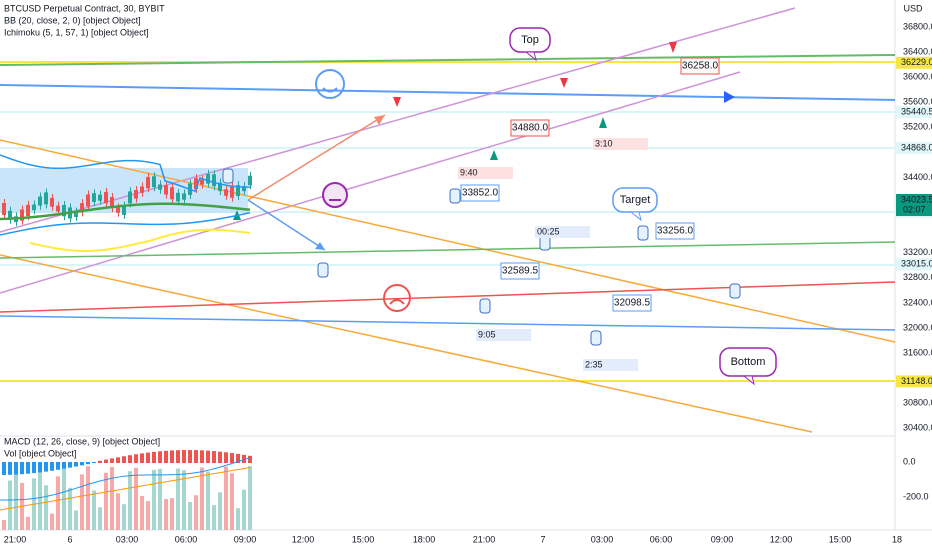  I want to click on price-tag-label: 33015.0, so click(916, 264).